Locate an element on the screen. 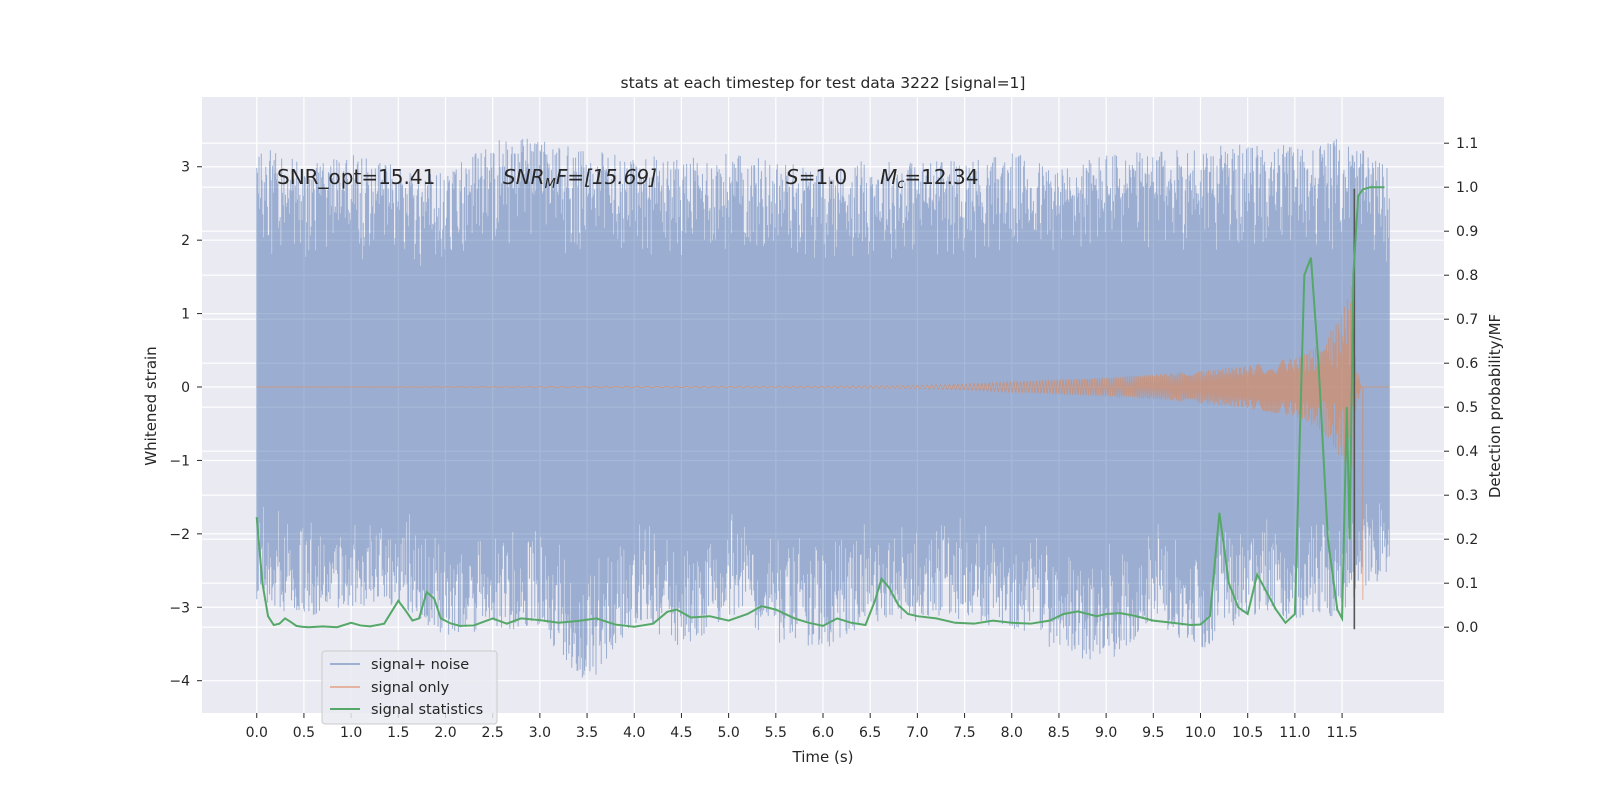 This screenshot has width=1600, height=800. legend-label-signal-only: signal only is located at coordinates (410, 688).